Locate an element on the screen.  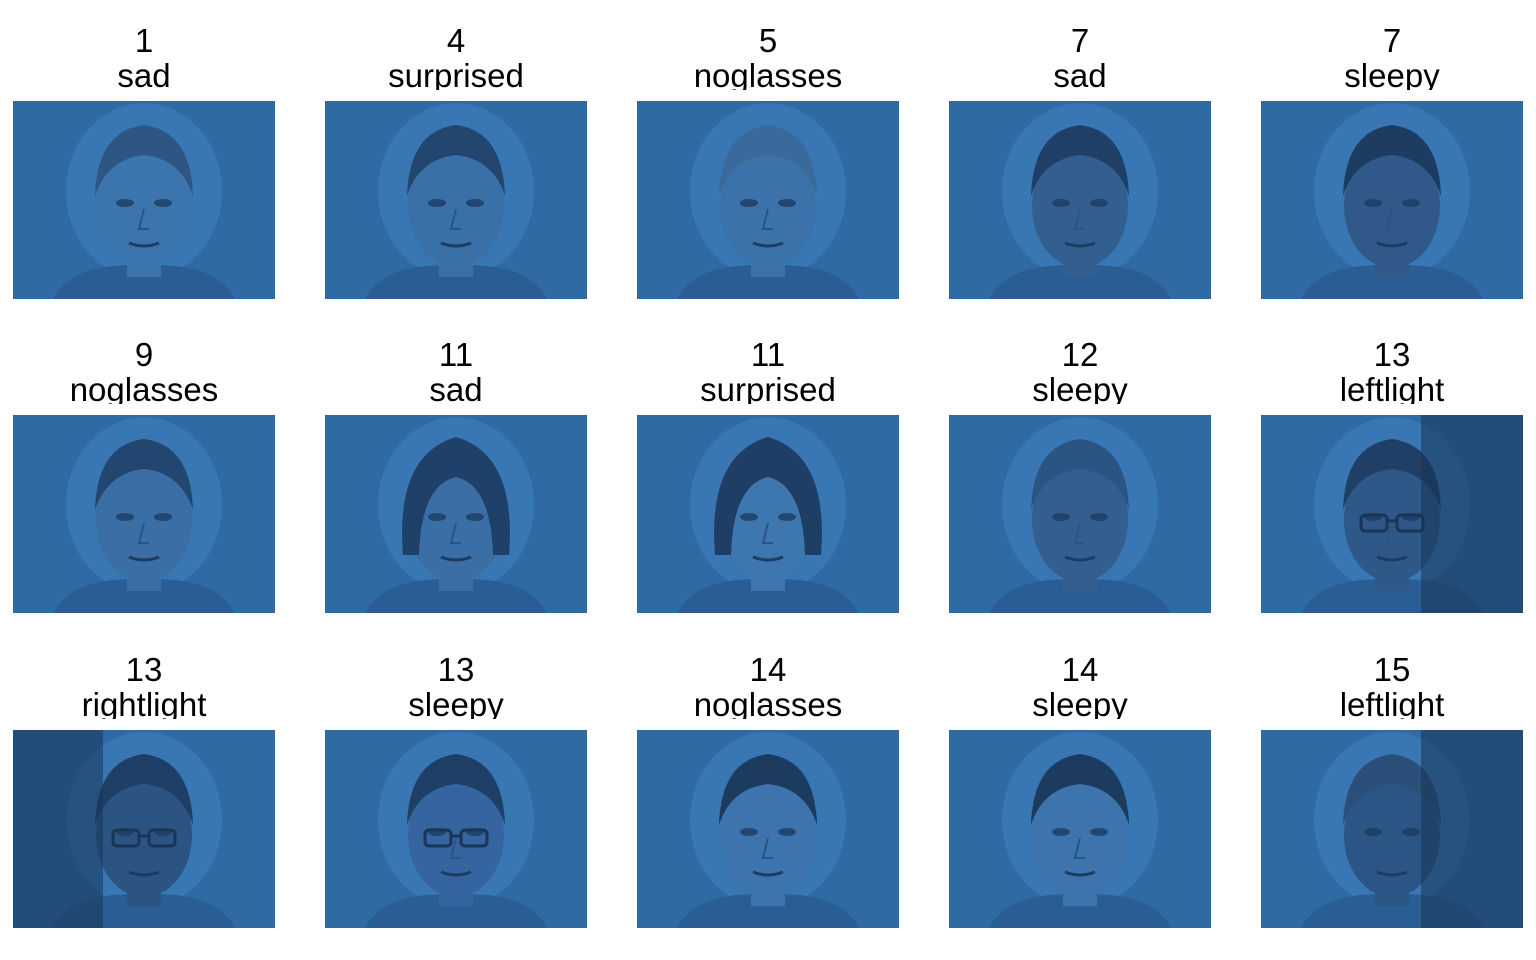
panel-subject-label: 9 is located at coordinates (144, 354).